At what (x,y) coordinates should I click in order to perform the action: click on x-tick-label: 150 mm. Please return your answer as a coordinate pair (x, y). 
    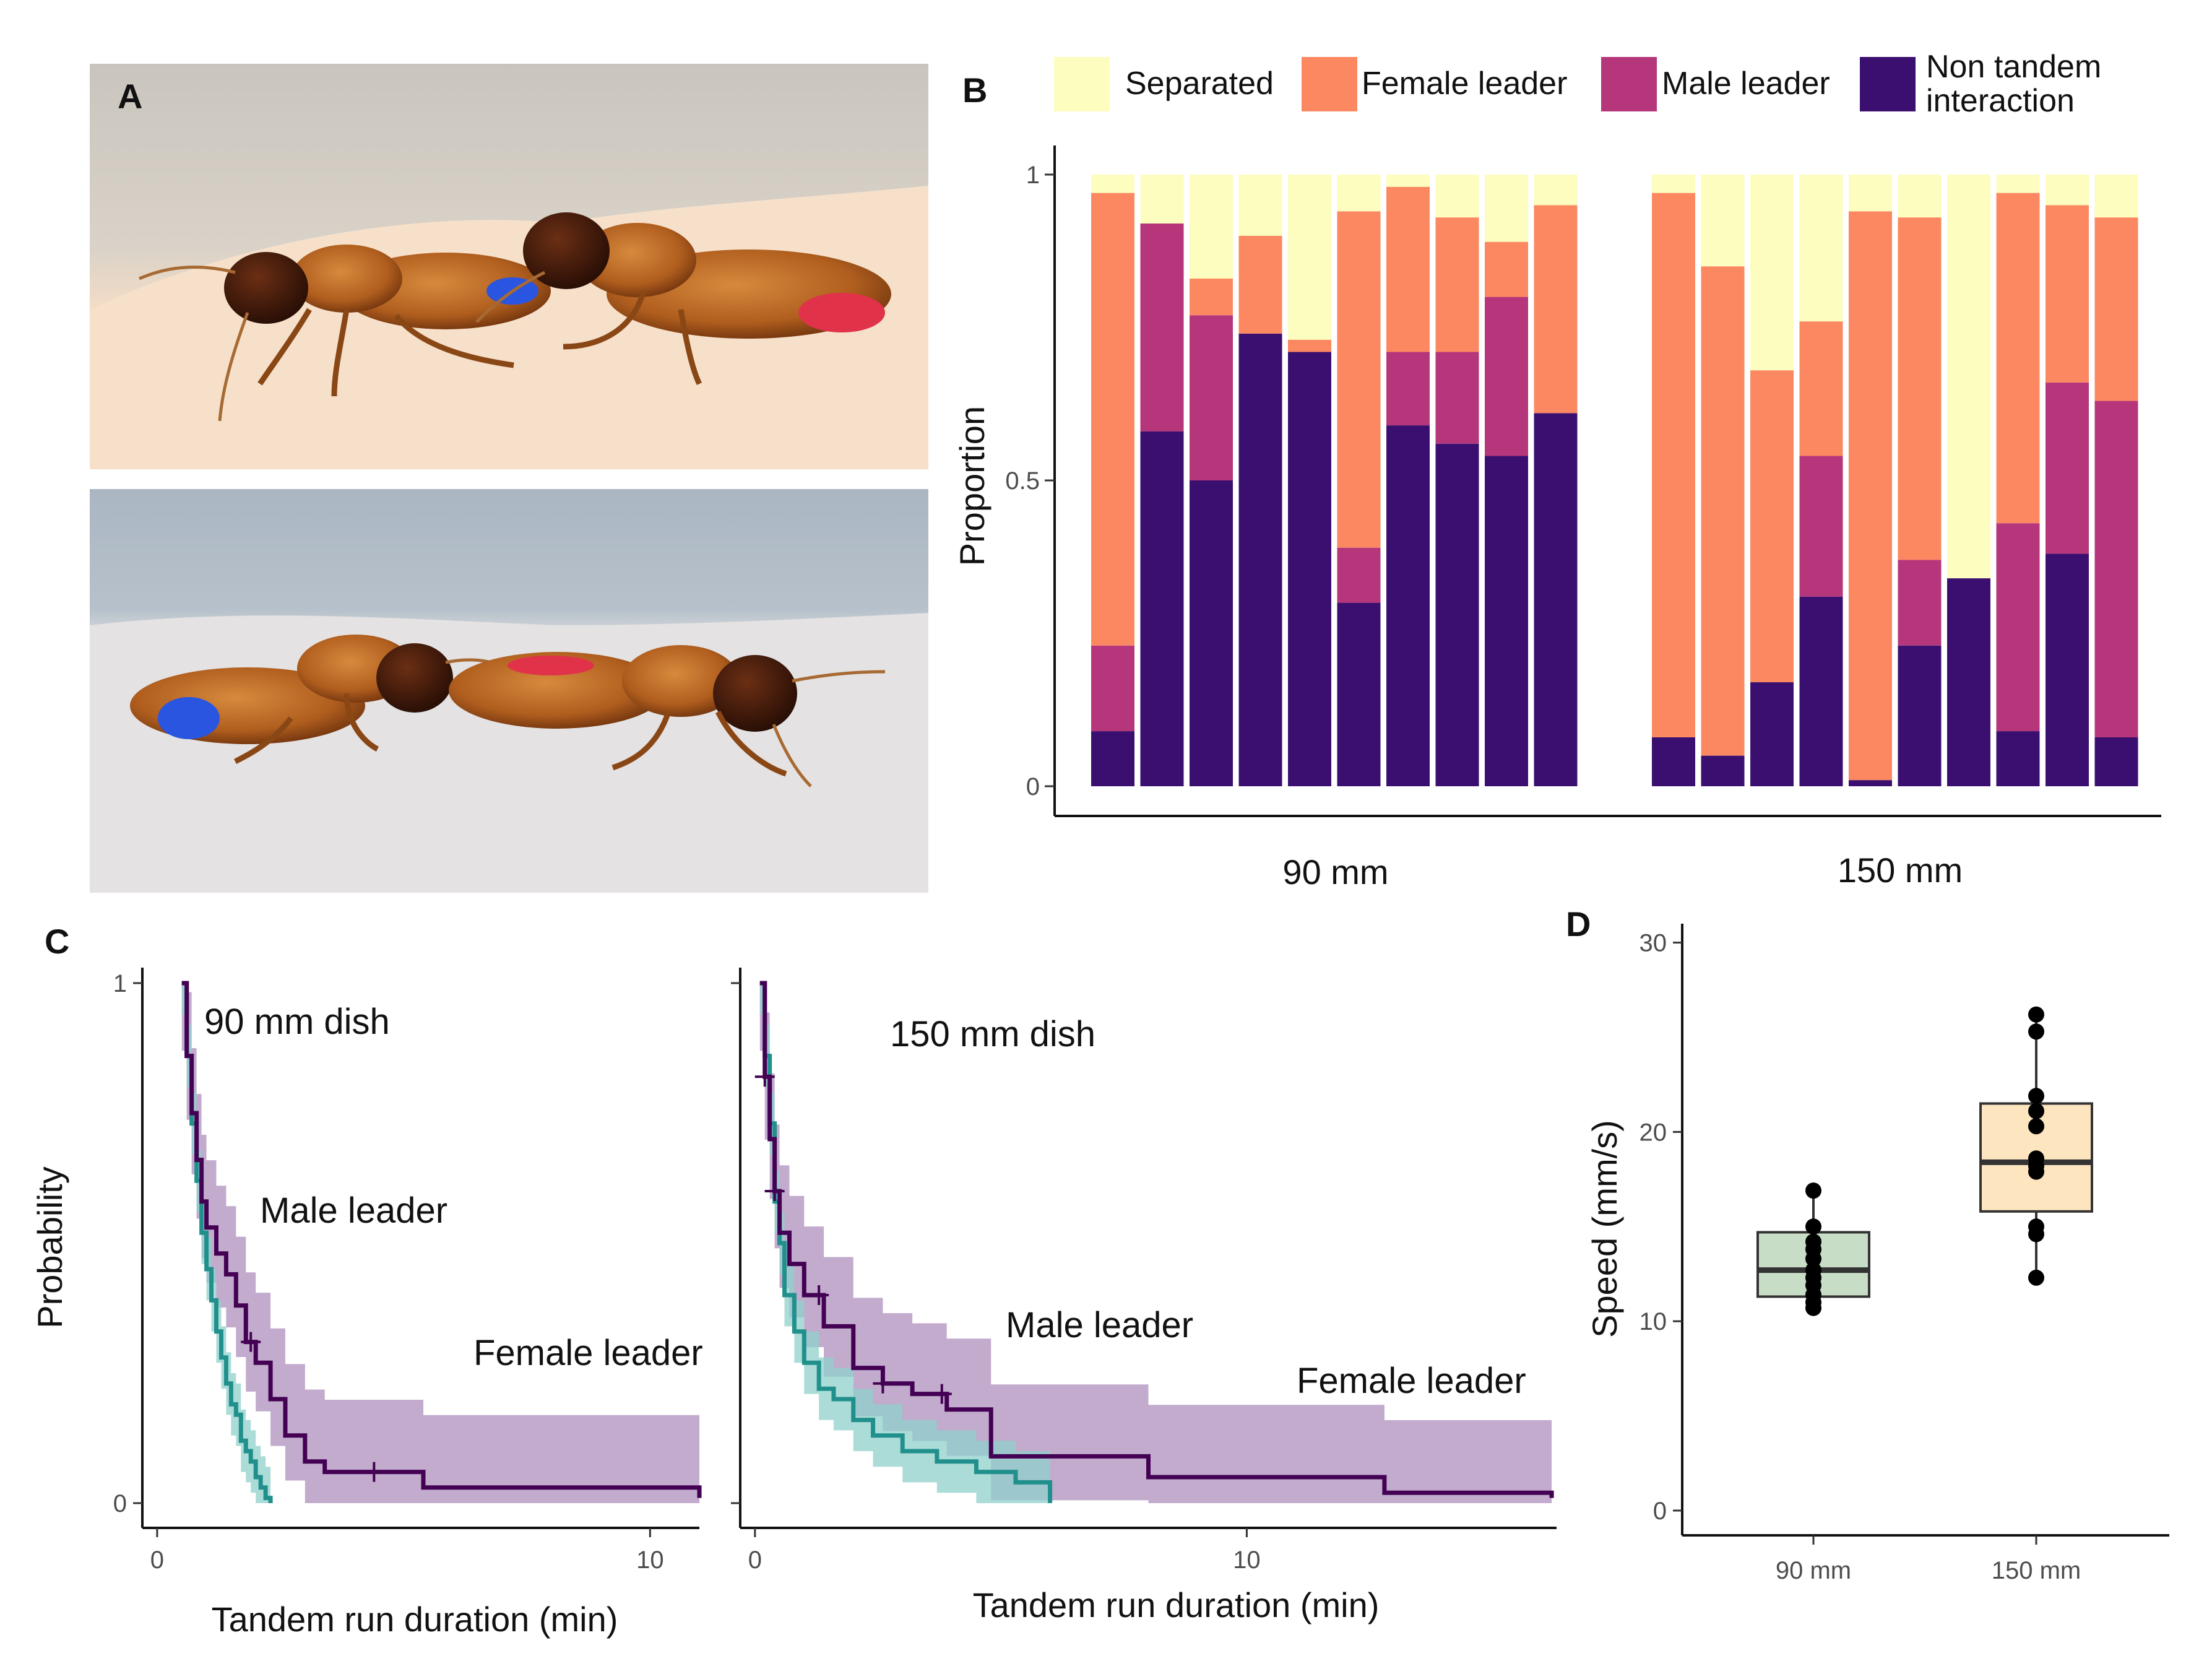
    Looking at the image, I should click on (2036, 1571).